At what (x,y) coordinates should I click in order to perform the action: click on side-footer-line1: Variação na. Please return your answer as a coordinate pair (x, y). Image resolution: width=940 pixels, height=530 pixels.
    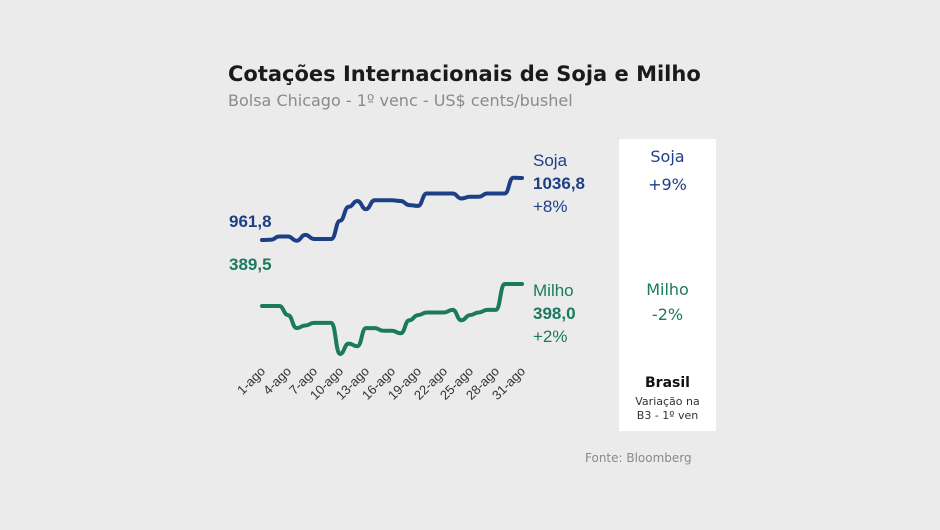
    Looking at the image, I should click on (667, 401).